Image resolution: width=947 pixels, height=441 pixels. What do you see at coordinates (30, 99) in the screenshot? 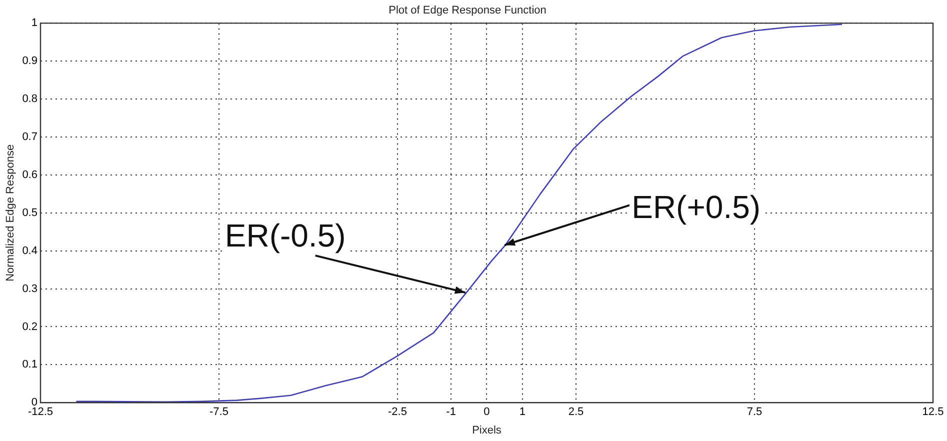
I see `y-tick-label: 0.8` at bounding box center [30, 99].